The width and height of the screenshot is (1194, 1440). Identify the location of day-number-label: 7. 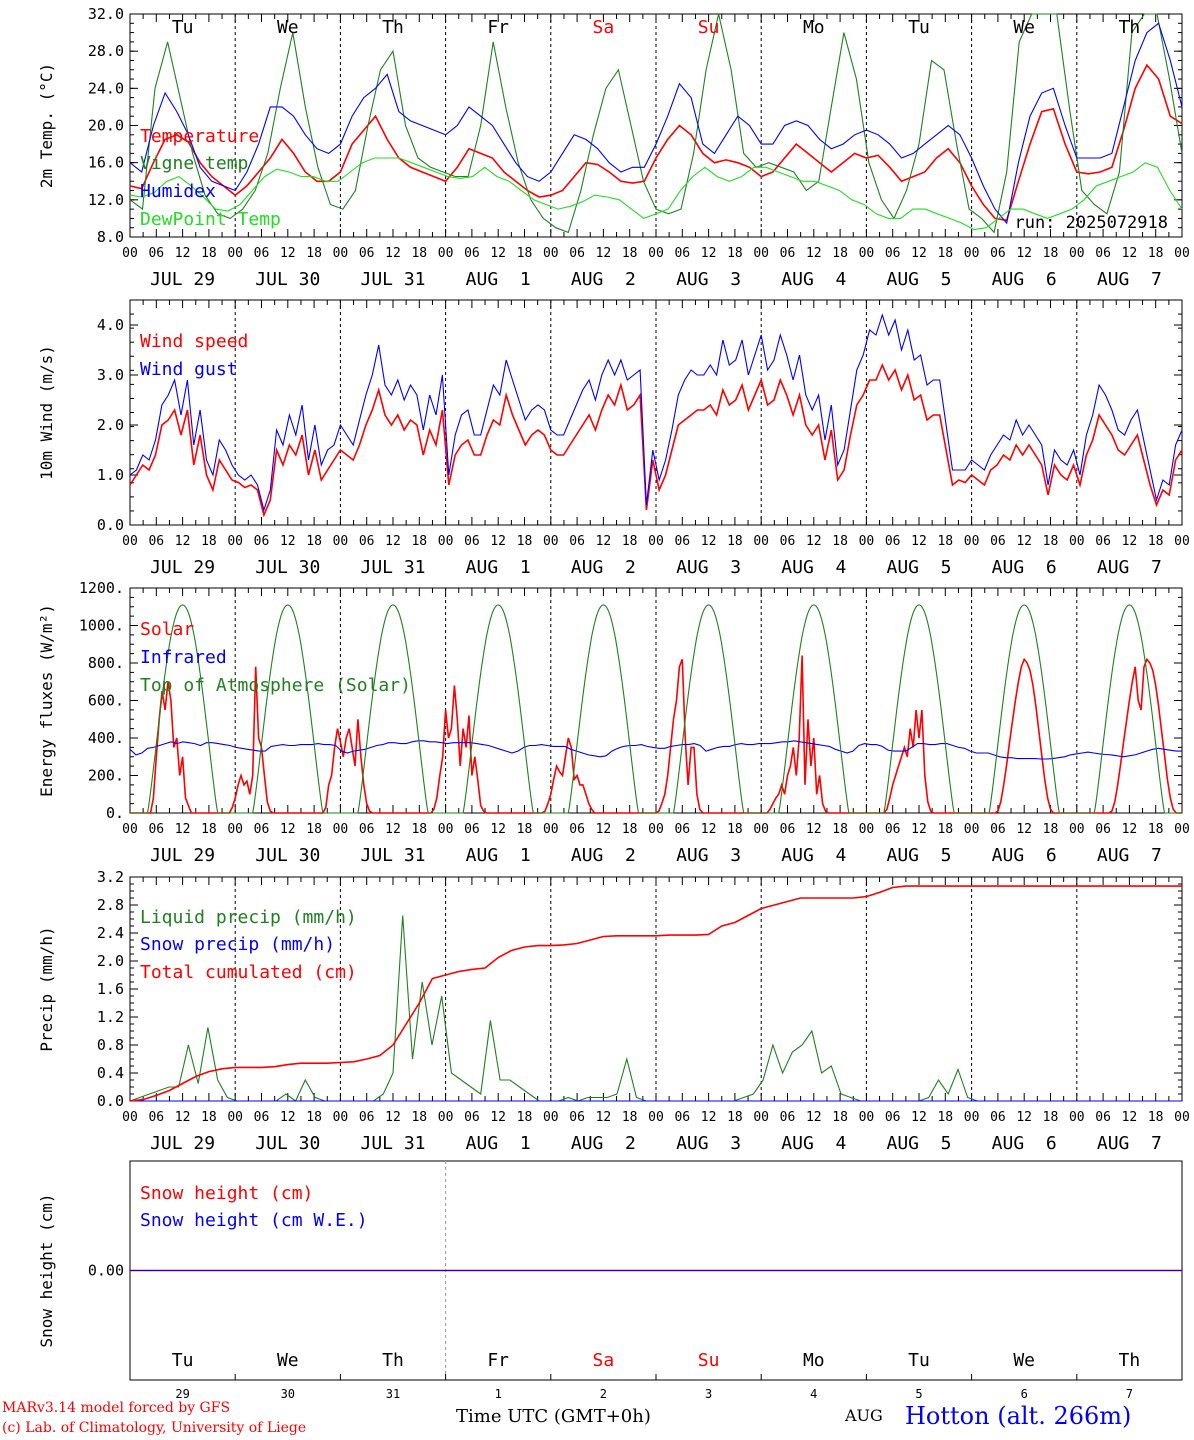
(1129, 1394).